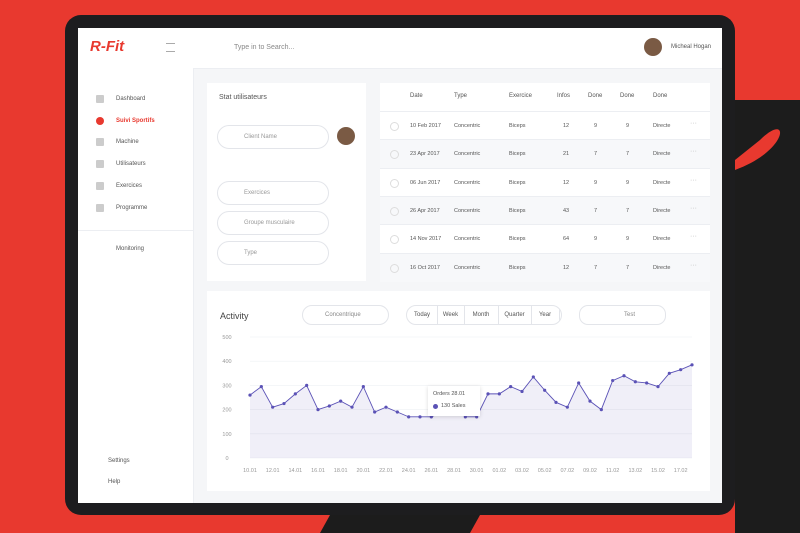 The width and height of the screenshot is (800, 533). What do you see at coordinates (346, 136) in the screenshot?
I see `client-avatar` at bounding box center [346, 136].